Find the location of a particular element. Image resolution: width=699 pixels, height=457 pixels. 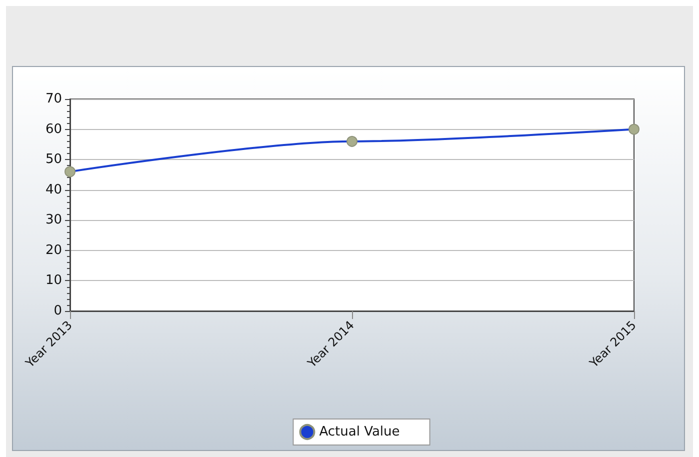

y-tick-label: 0 is located at coordinates (58, 311).